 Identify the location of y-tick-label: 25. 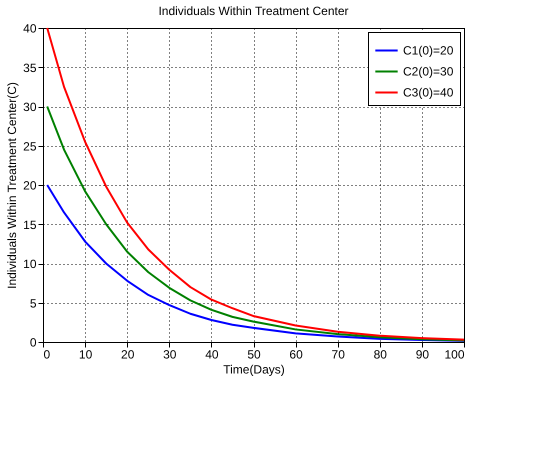
(30, 146).